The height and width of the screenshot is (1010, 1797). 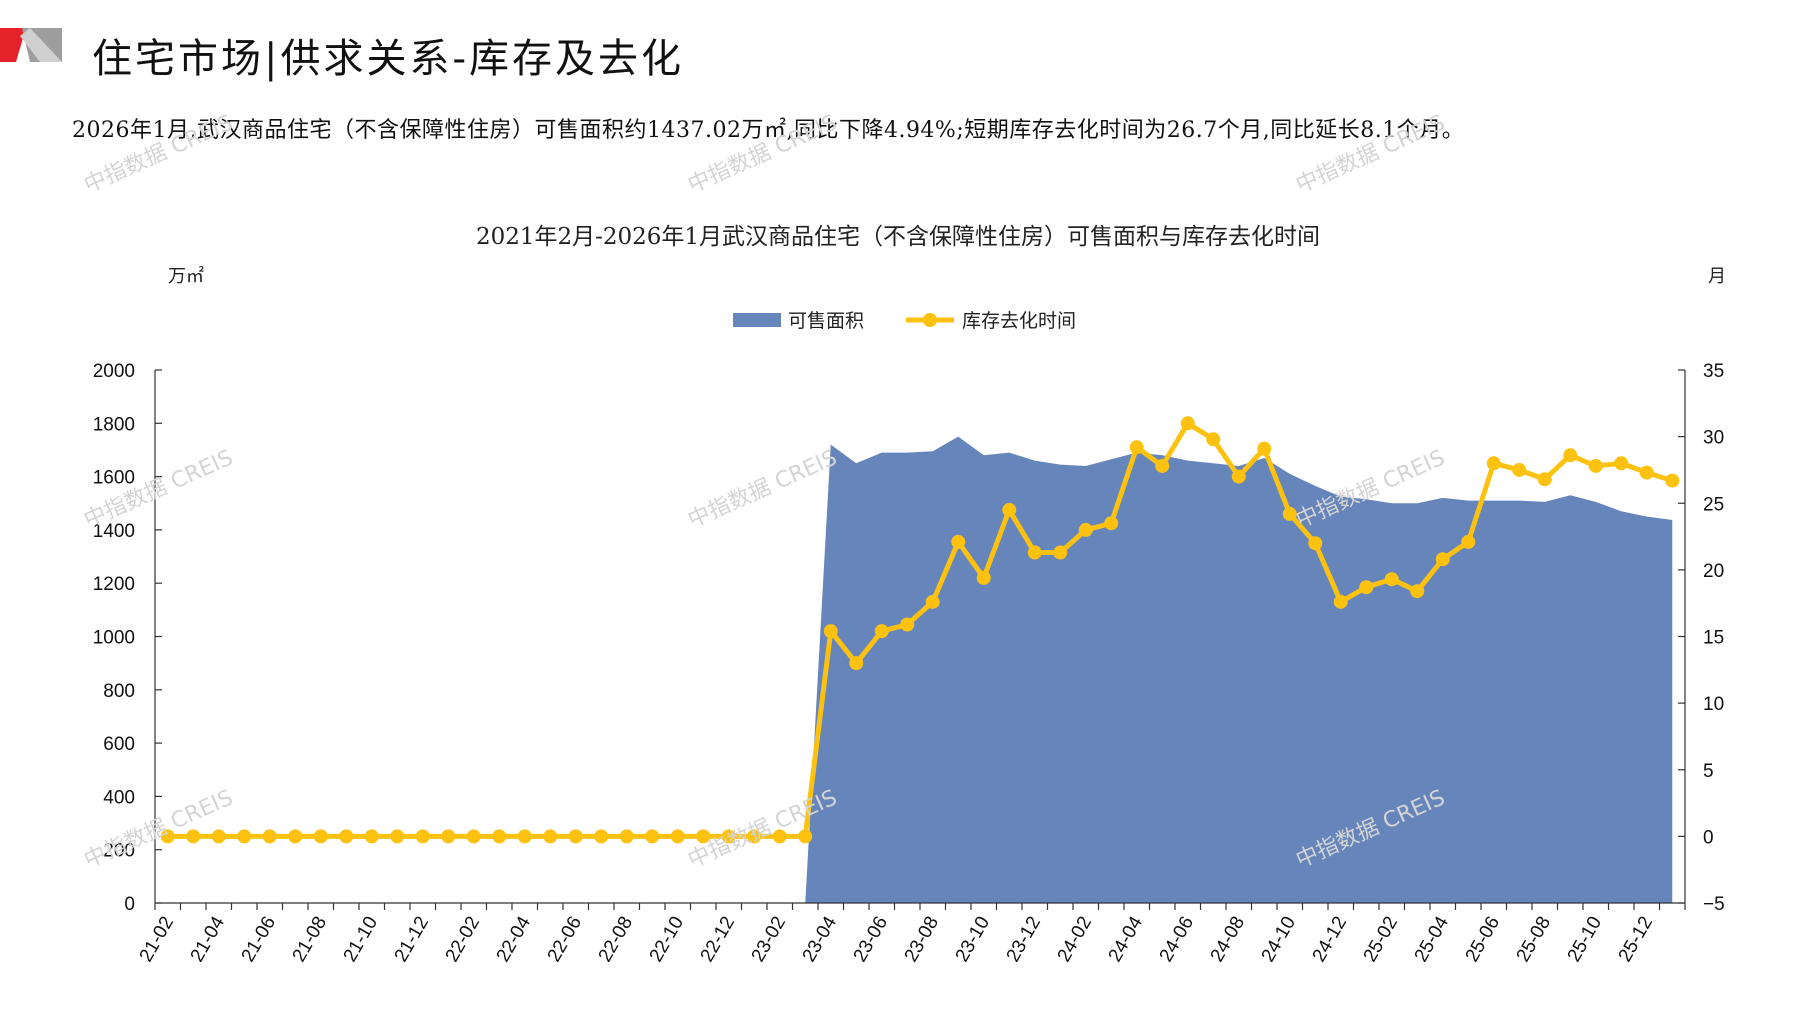 What do you see at coordinates (119, 691) in the screenshot?
I see `left-tick-label: 800` at bounding box center [119, 691].